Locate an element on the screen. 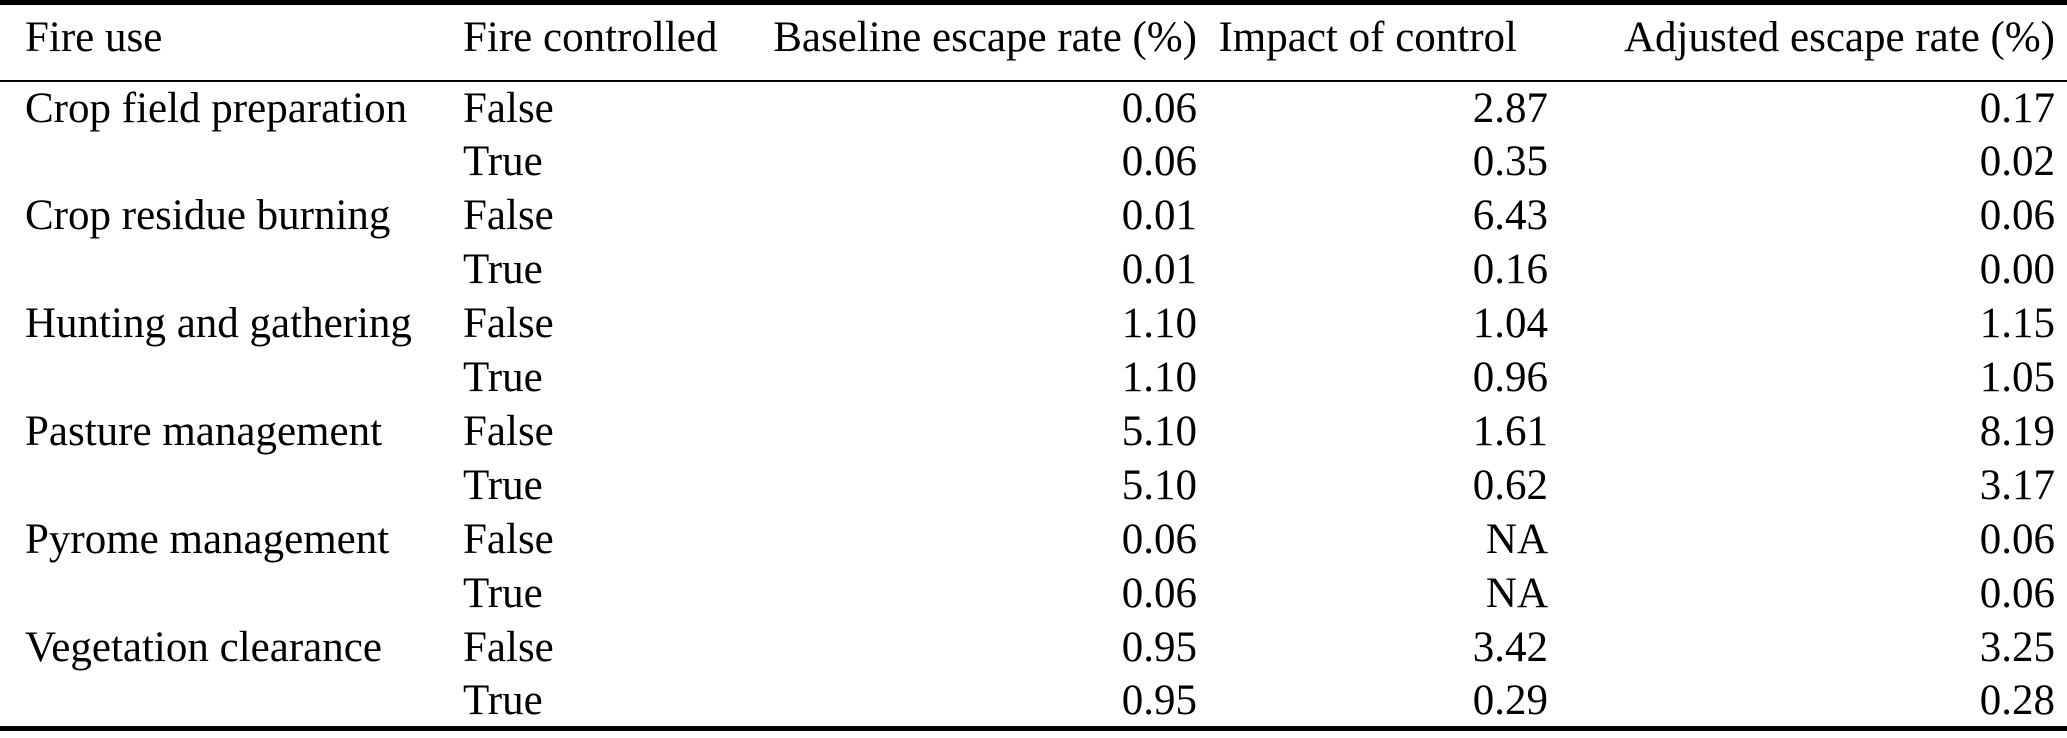 The height and width of the screenshot is (738, 2067). table-row: True 1.10 0.96 1.05 is located at coordinates (1033, 378).